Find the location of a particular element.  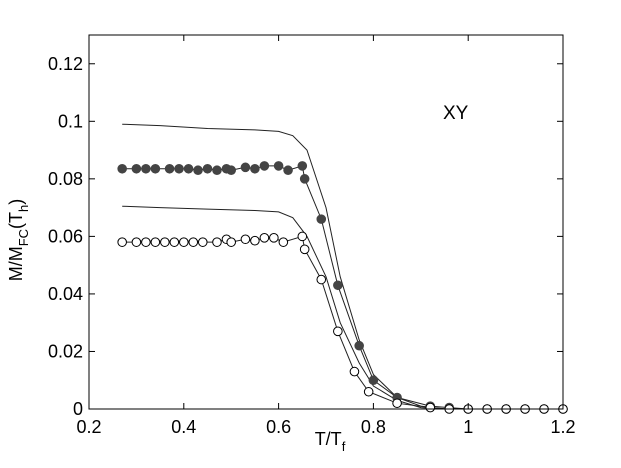

y-tick-label: 0.08 is located at coordinates (65, 179).